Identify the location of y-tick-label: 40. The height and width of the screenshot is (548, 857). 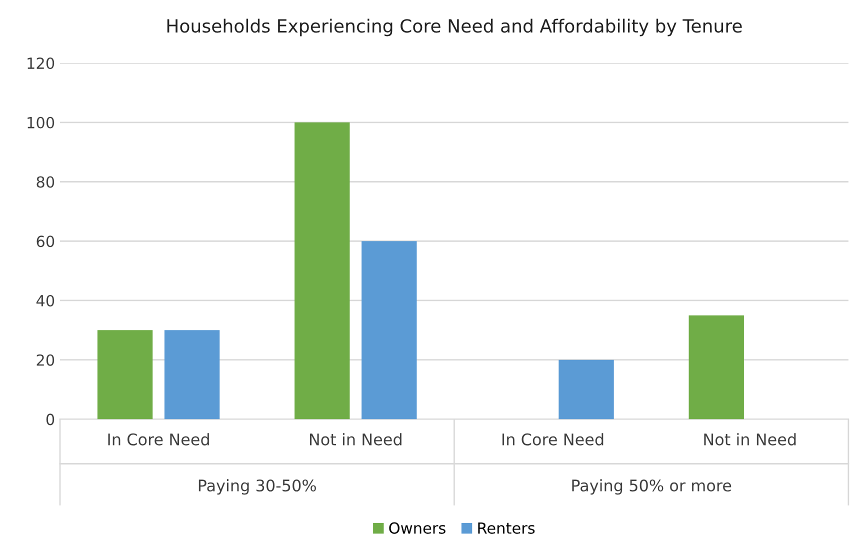
(45, 300).